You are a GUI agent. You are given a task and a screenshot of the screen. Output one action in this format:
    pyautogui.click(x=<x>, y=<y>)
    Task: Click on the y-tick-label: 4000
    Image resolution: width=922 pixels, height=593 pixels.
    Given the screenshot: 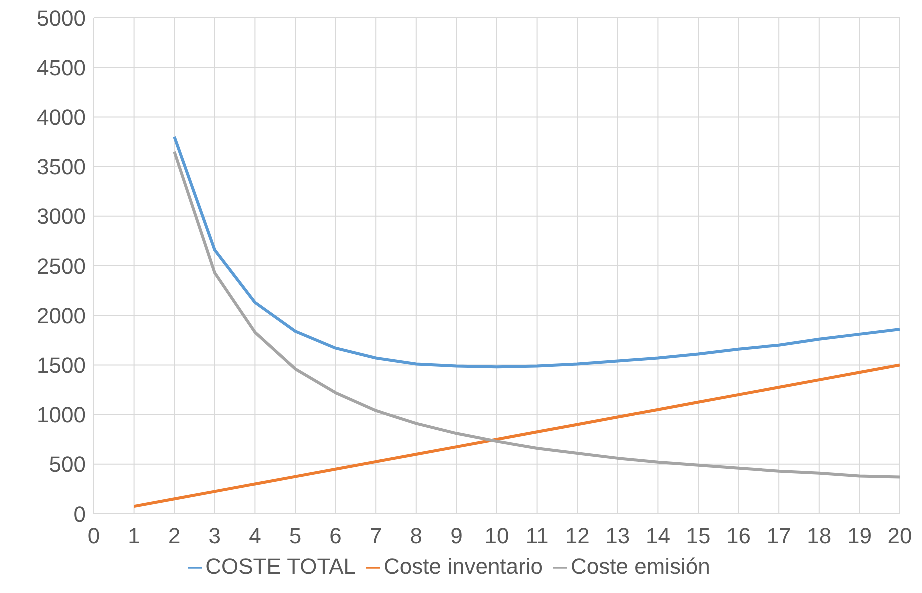 What is the action you would take?
    pyautogui.click(x=61, y=117)
    